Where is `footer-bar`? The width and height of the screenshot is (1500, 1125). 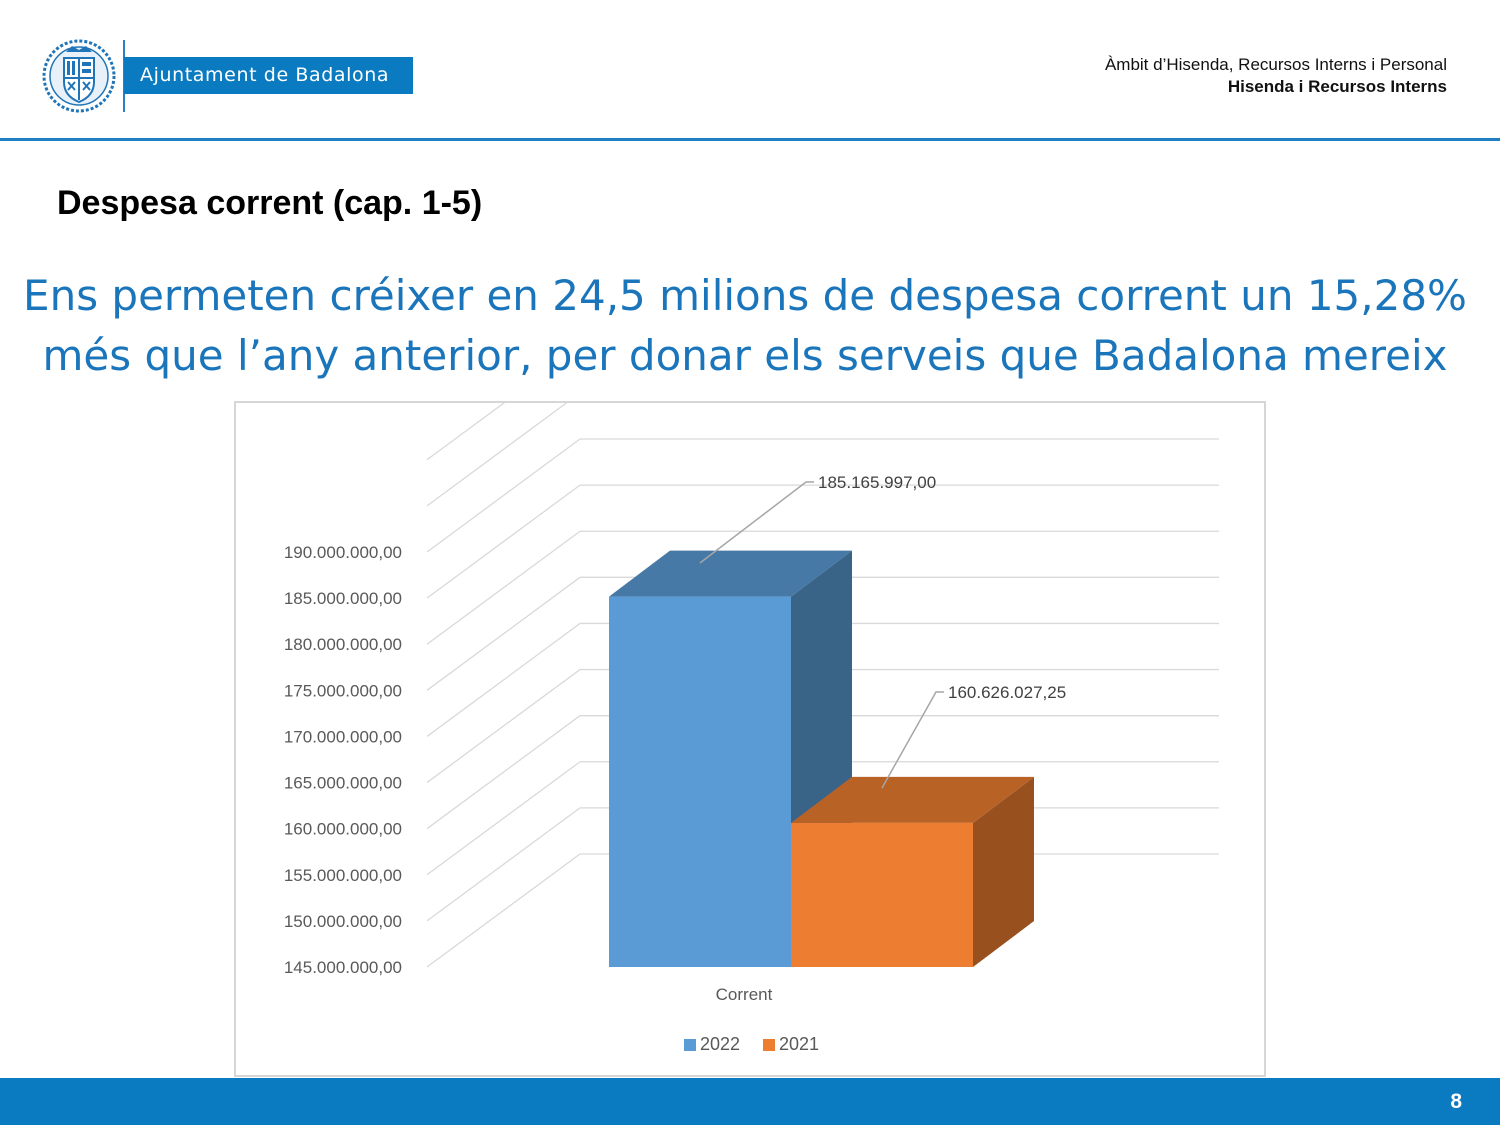
footer-bar is located at coordinates (750, 1101).